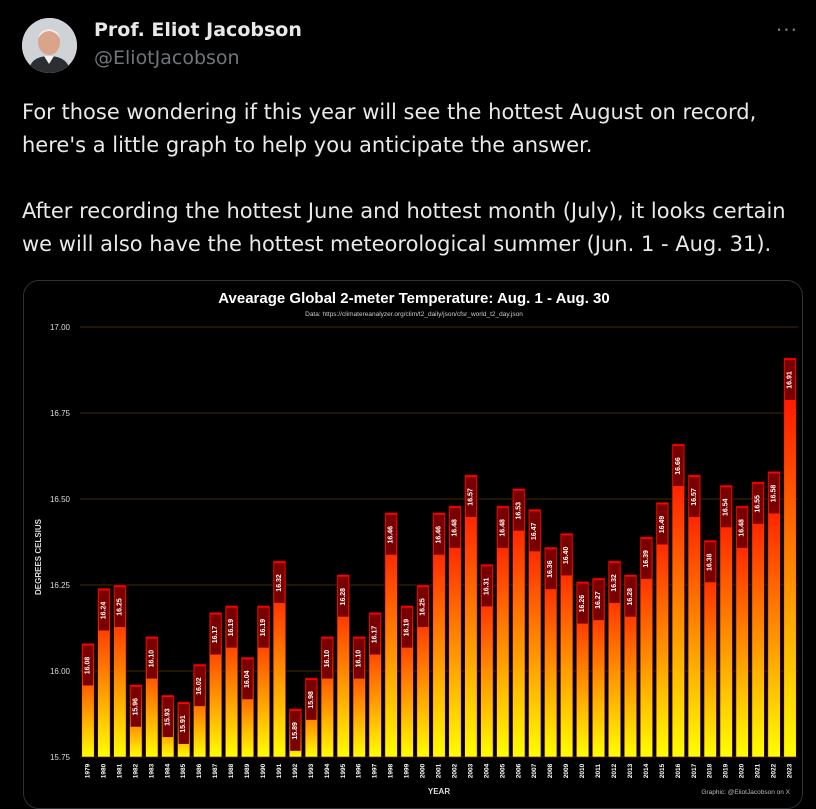 This screenshot has height=809, width=816. I want to click on x-tick-label: 2012, so click(614, 770).